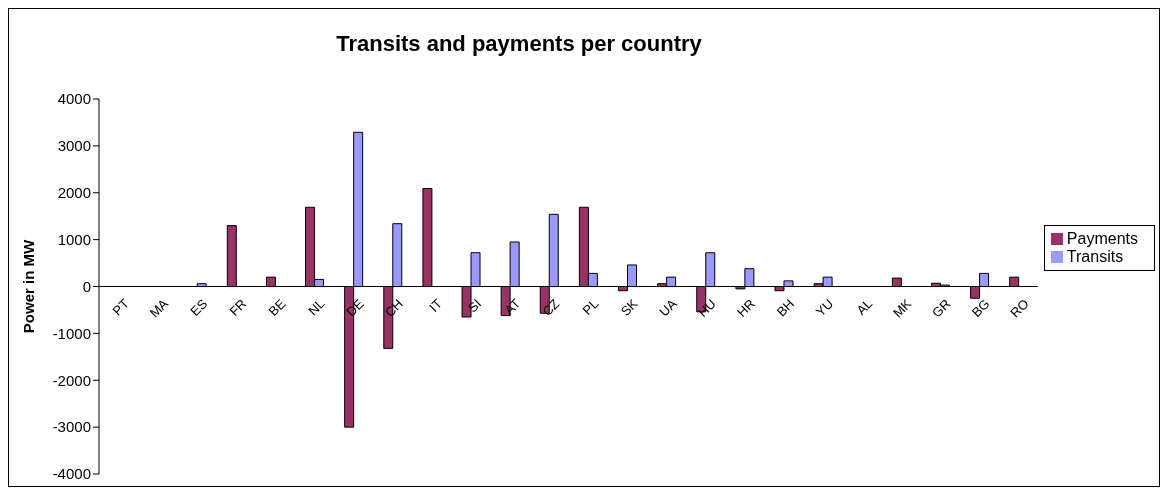 The height and width of the screenshot is (495, 1168). Describe the element at coordinates (74, 99) in the screenshot. I see `y-tick-label: 4000` at that location.